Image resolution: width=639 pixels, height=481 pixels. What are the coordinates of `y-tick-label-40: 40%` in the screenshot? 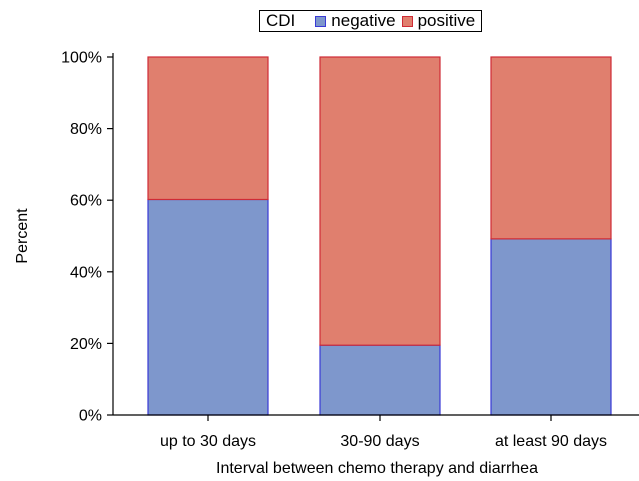 It's located at (86, 272).